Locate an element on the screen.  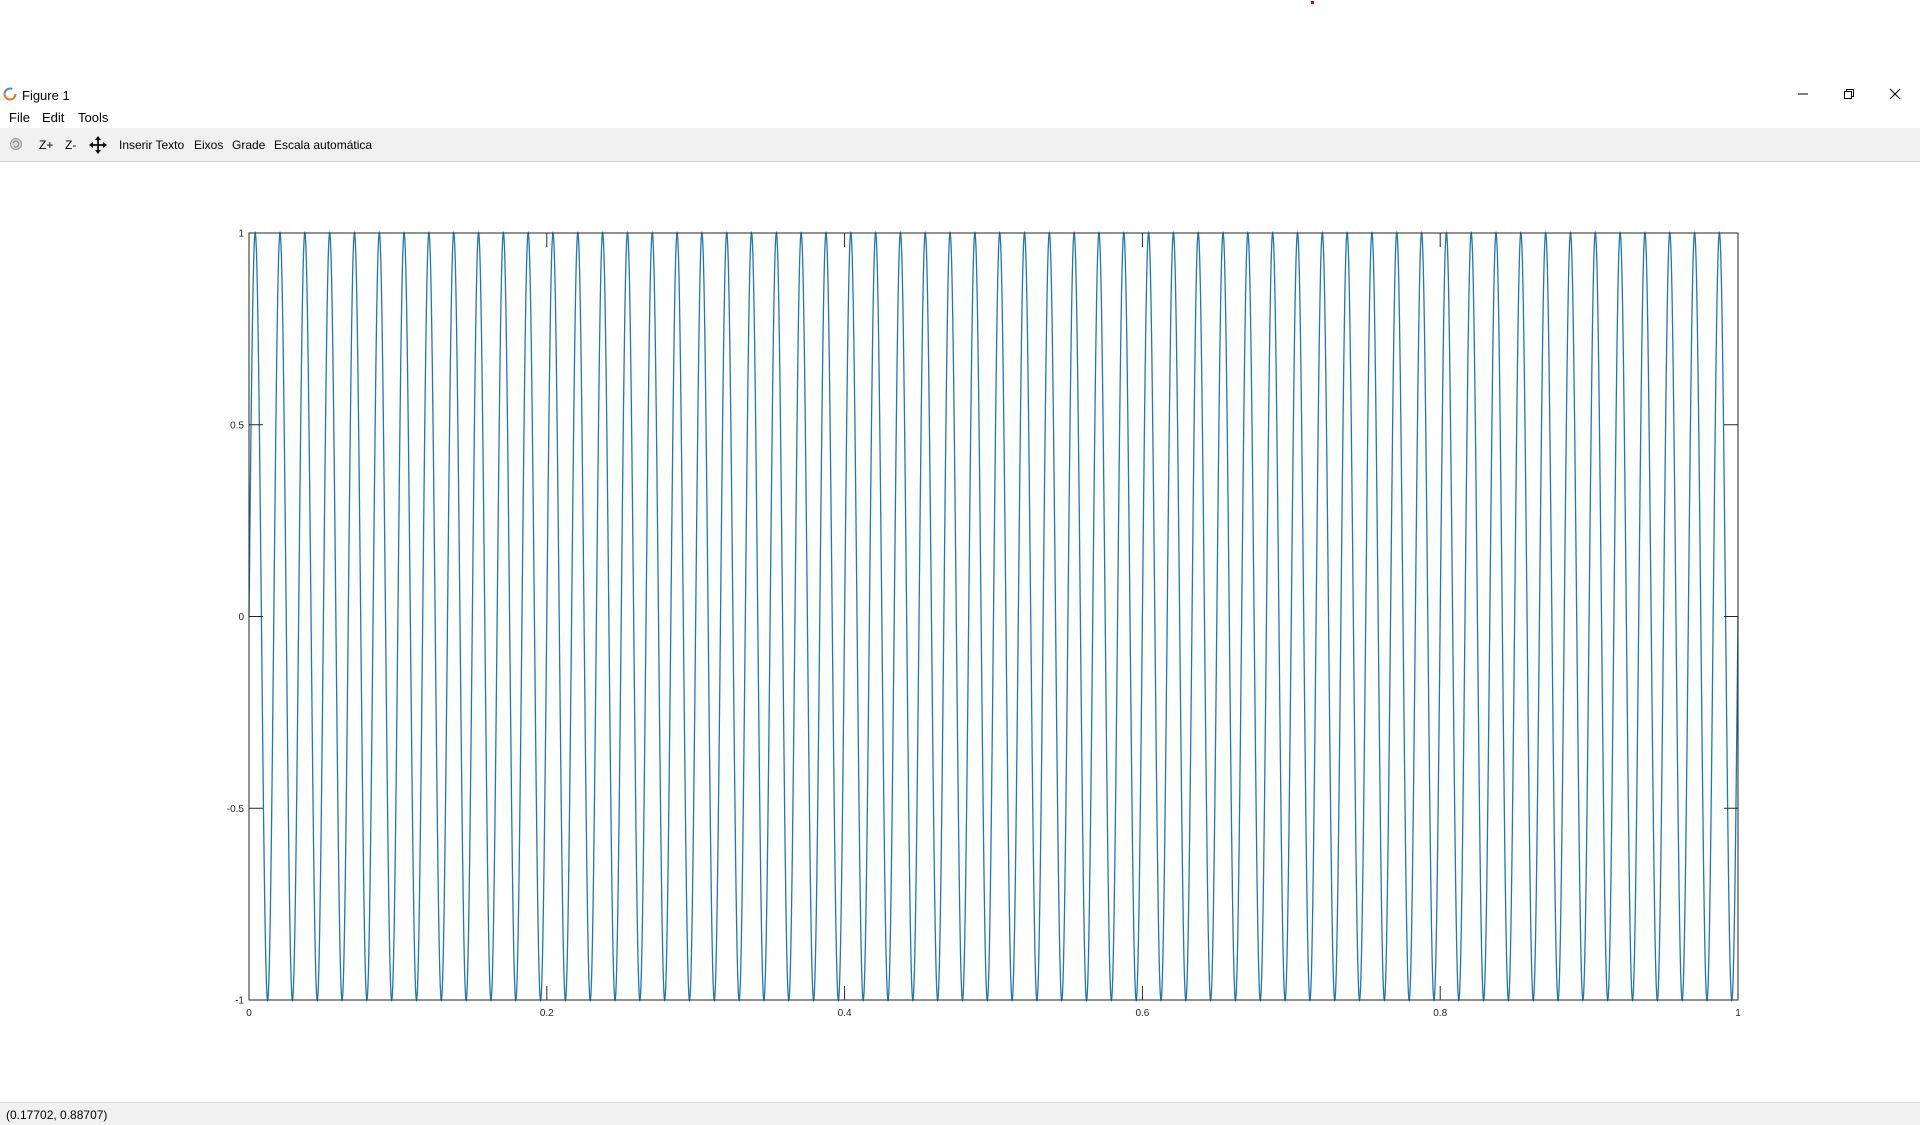
y-tick-label: -0.5 is located at coordinates (236, 809).